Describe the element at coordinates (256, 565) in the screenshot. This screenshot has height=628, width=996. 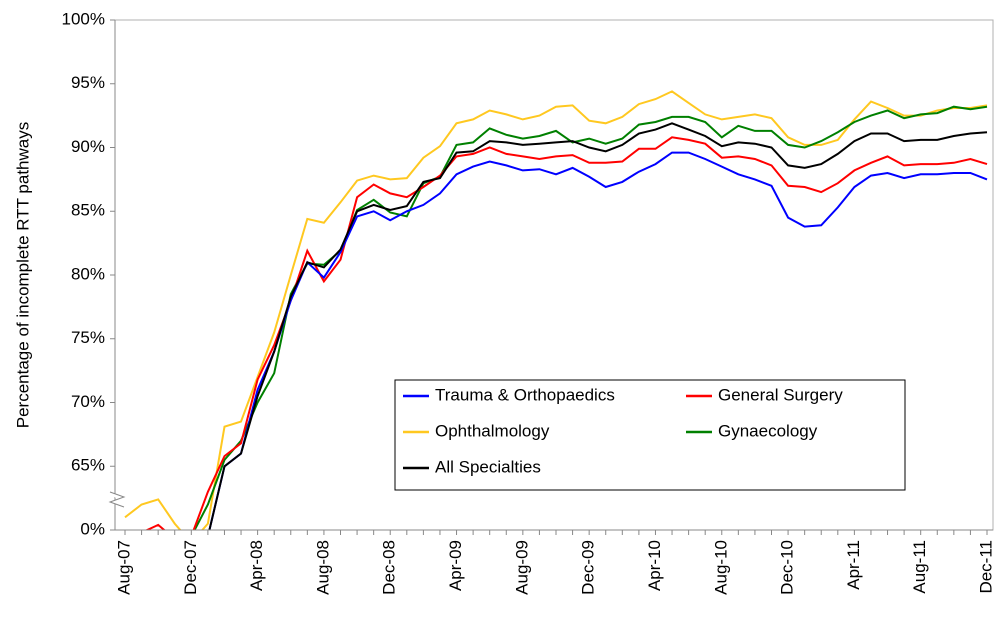
I see `x-tick-label: Apr-08` at that location.